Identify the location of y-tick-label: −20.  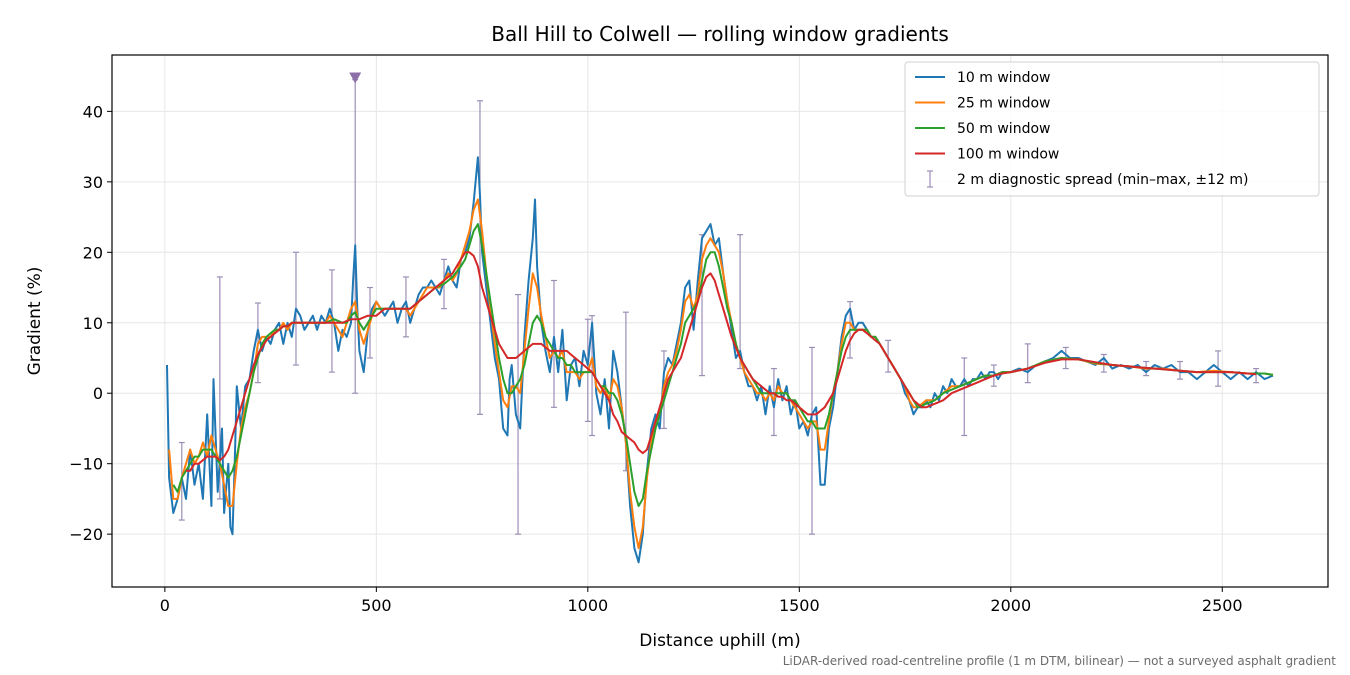
(86, 534).